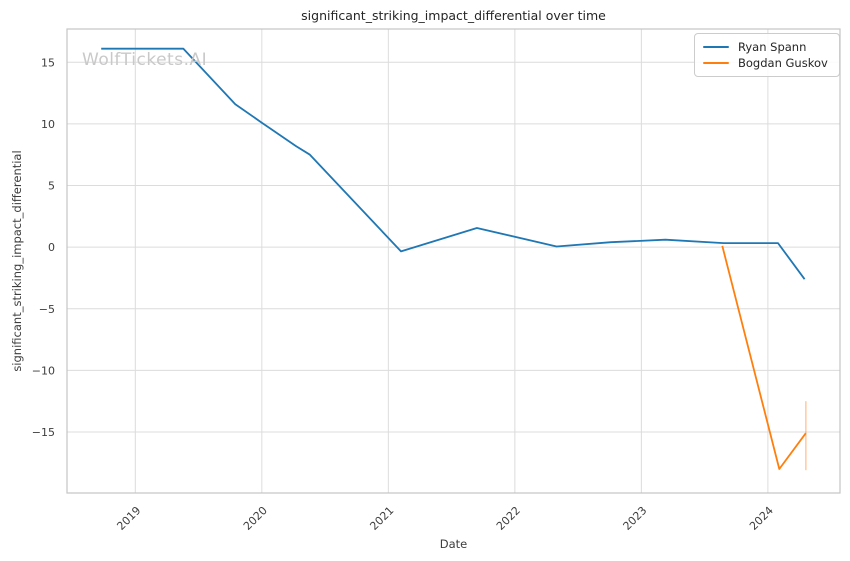 The height and width of the screenshot is (561, 850). Describe the element at coordinates (43, 370) in the screenshot. I see `y-tick-label: −10` at that location.